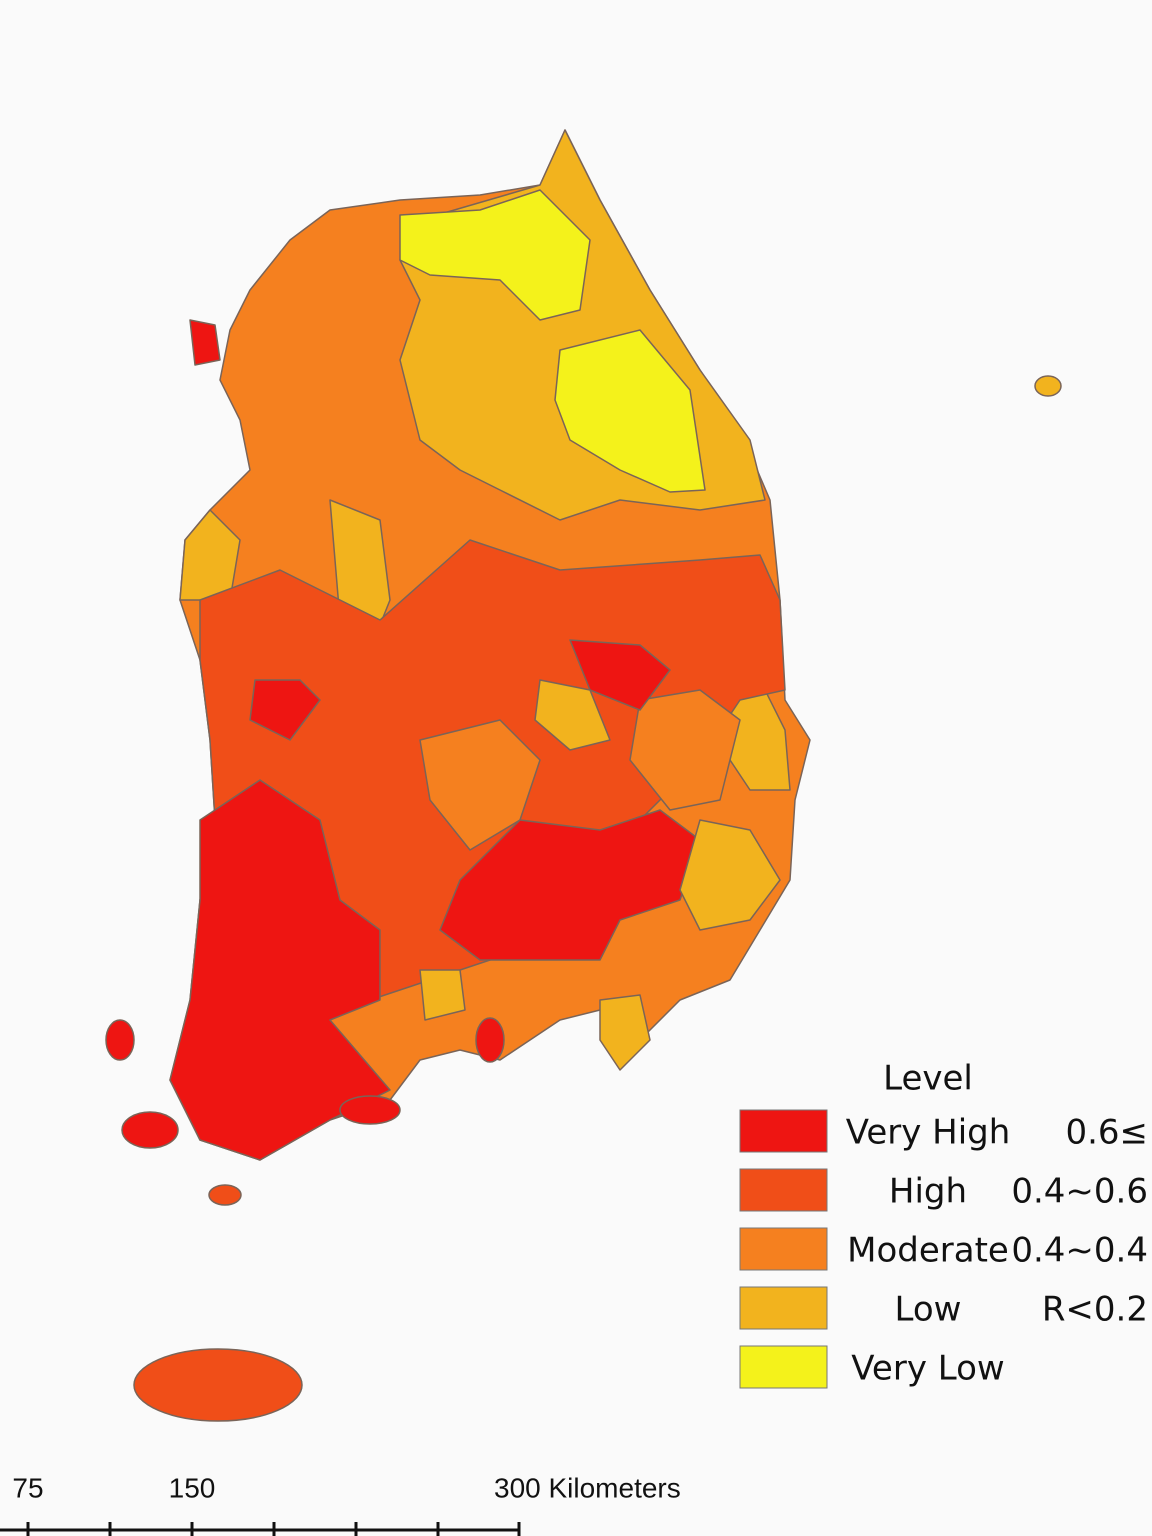 The height and width of the screenshot is (1536, 1152). Describe the element at coordinates (1106, 1133) in the screenshot. I see `legend-range: 0.6≤` at that location.